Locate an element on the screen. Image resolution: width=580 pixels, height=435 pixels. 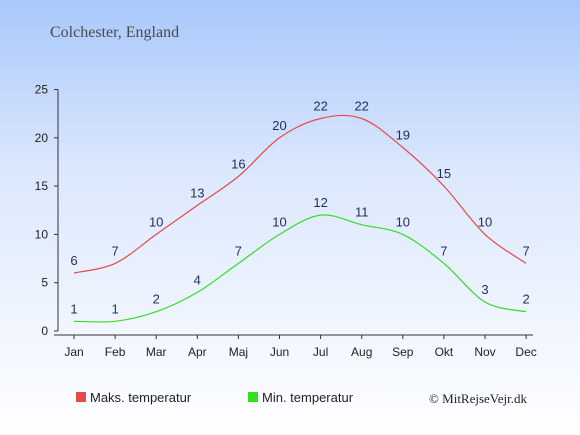
data-label: 4 is located at coordinates (197, 279).